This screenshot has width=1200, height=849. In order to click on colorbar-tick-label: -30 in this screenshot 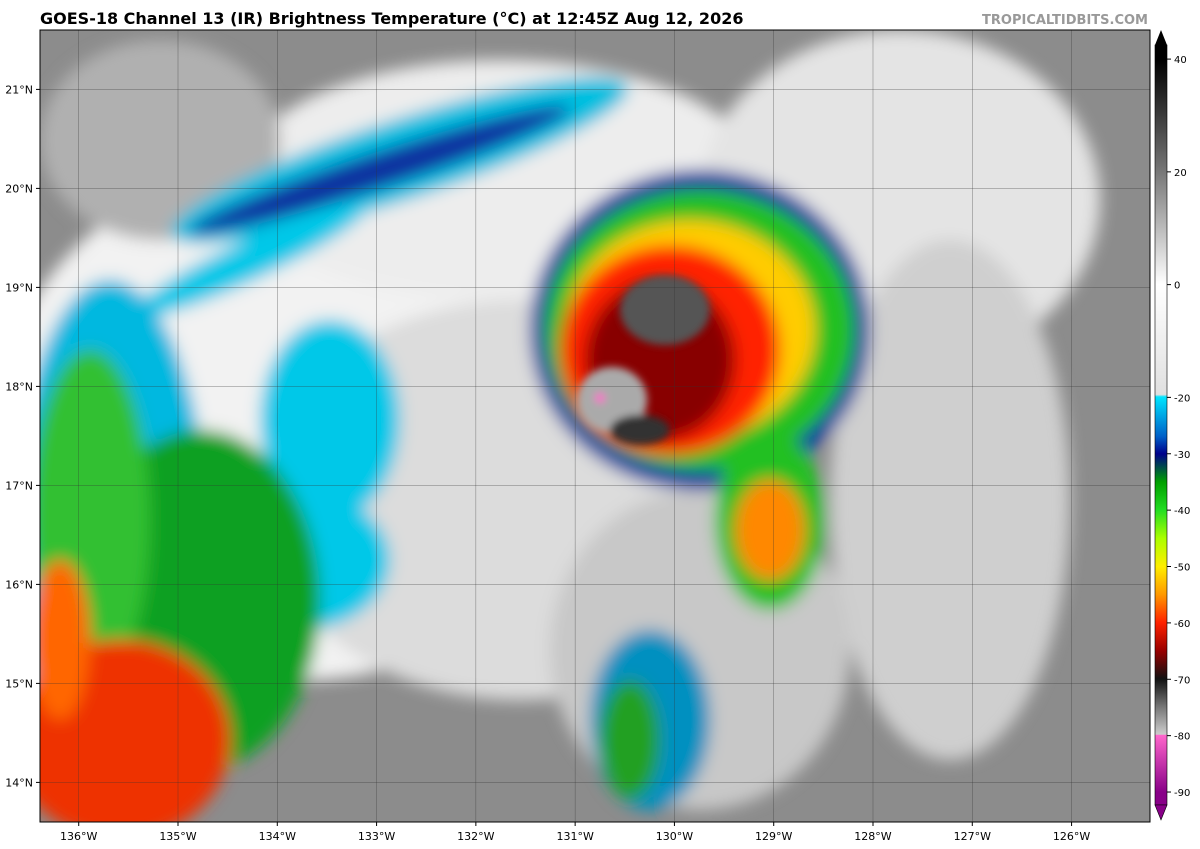, I will do `click(1182, 455)`.